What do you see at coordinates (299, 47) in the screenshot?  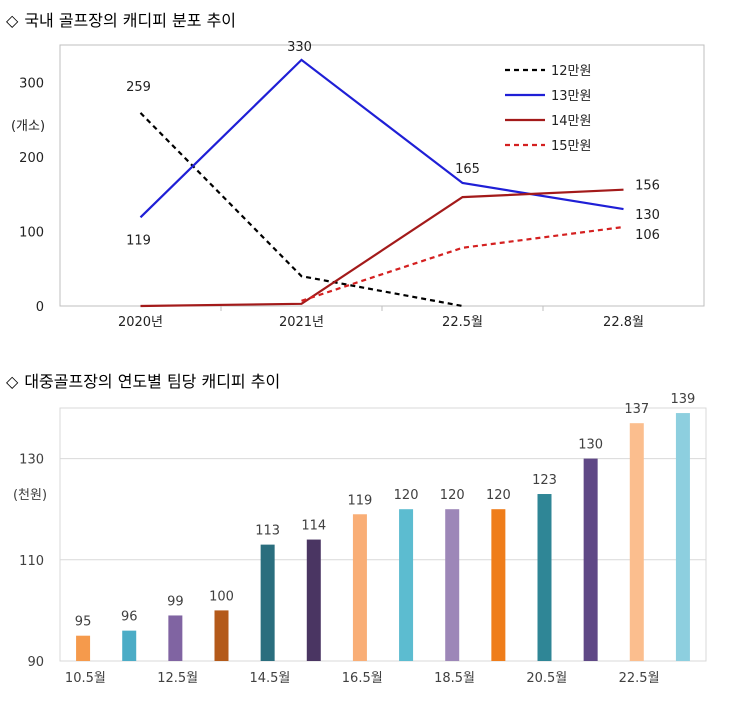 I see `data-label: 330` at bounding box center [299, 47].